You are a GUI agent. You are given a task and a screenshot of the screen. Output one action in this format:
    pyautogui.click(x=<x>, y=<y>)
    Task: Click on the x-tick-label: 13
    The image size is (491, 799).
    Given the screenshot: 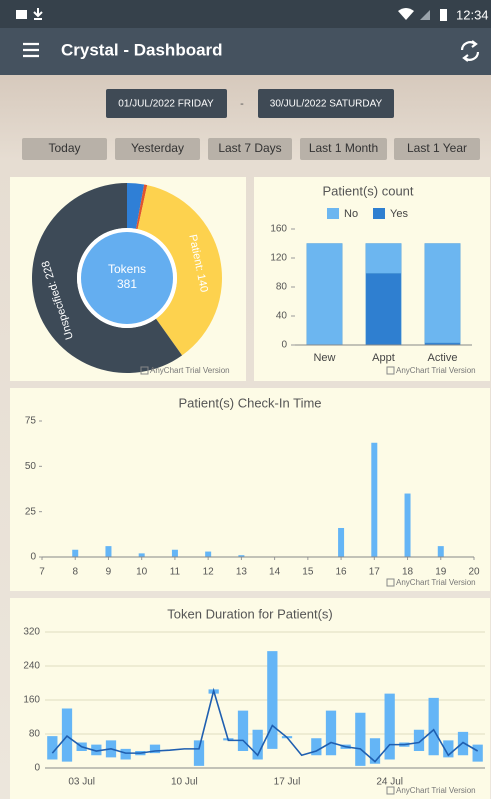 What is the action you would take?
    pyautogui.click(x=242, y=572)
    